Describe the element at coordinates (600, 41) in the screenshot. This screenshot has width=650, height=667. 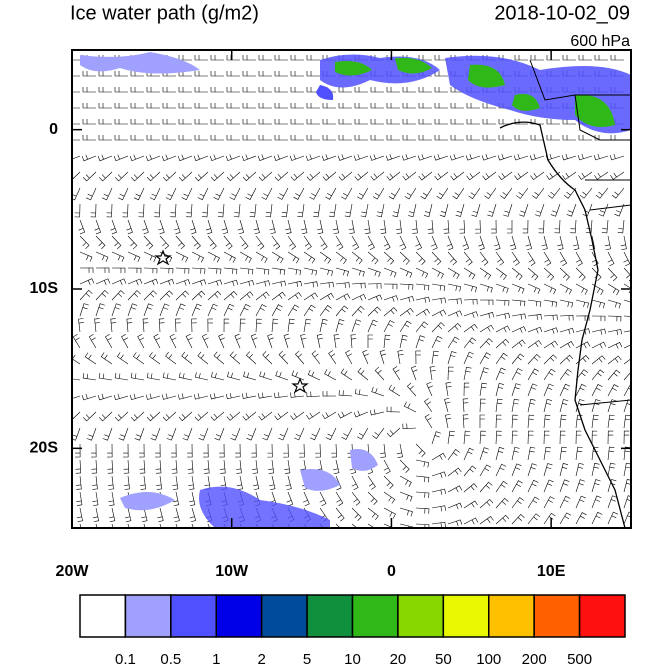
I see `level: 600 hPa` at that location.